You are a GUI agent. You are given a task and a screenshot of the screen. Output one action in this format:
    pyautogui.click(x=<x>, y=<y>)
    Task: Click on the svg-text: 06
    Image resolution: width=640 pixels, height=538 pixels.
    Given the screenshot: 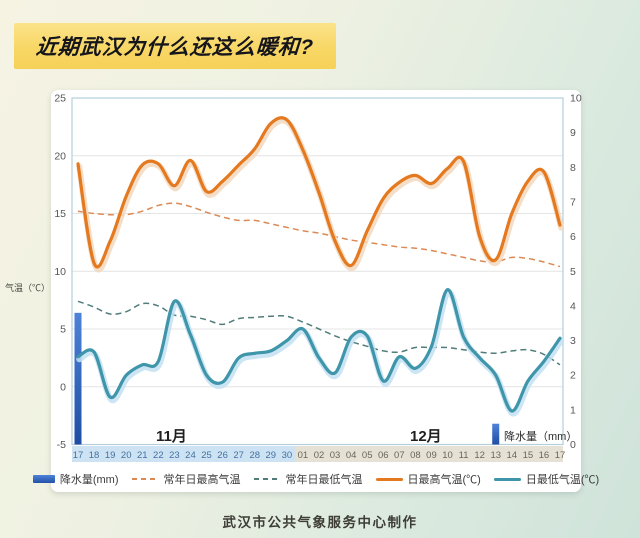 What is the action you would take?
    pyautogui.click(x=383, y=455)
    